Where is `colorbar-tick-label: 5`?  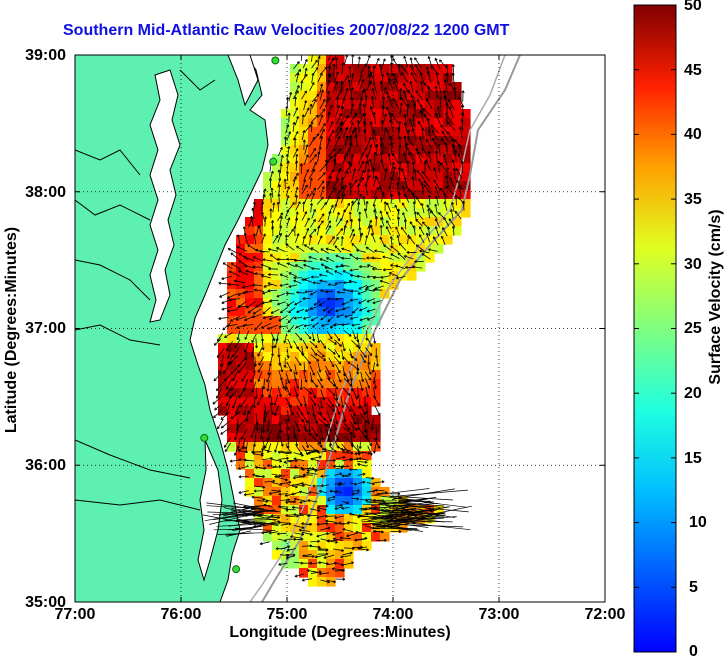
colorbar-tick-label: 5 is located at coordinates (693, 588).